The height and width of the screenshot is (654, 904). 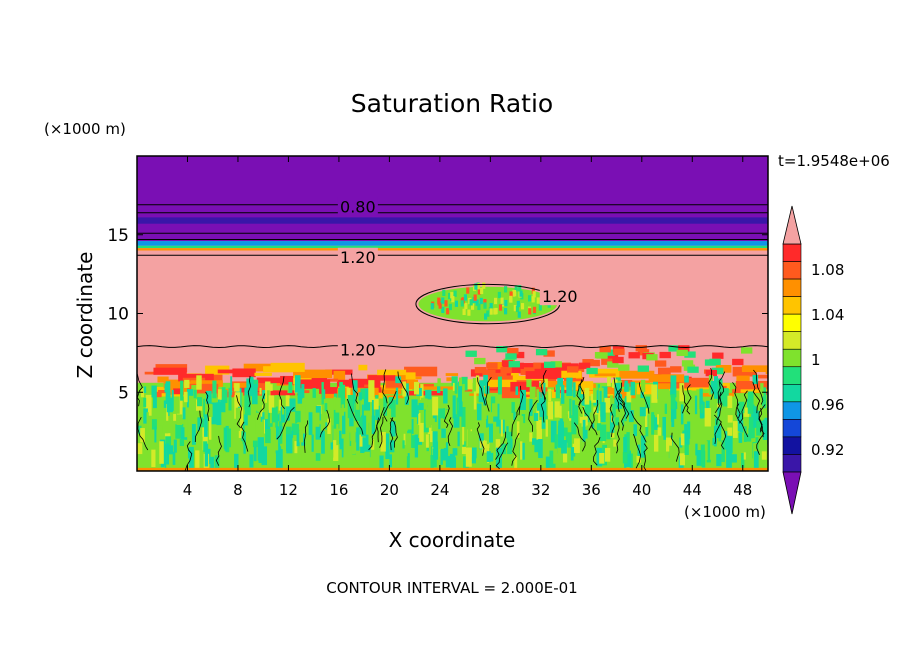 What do you see at coordinates (358, 206) in the screenshot?
I see `contour-label: 0.80` at bounding box center [358, 206].